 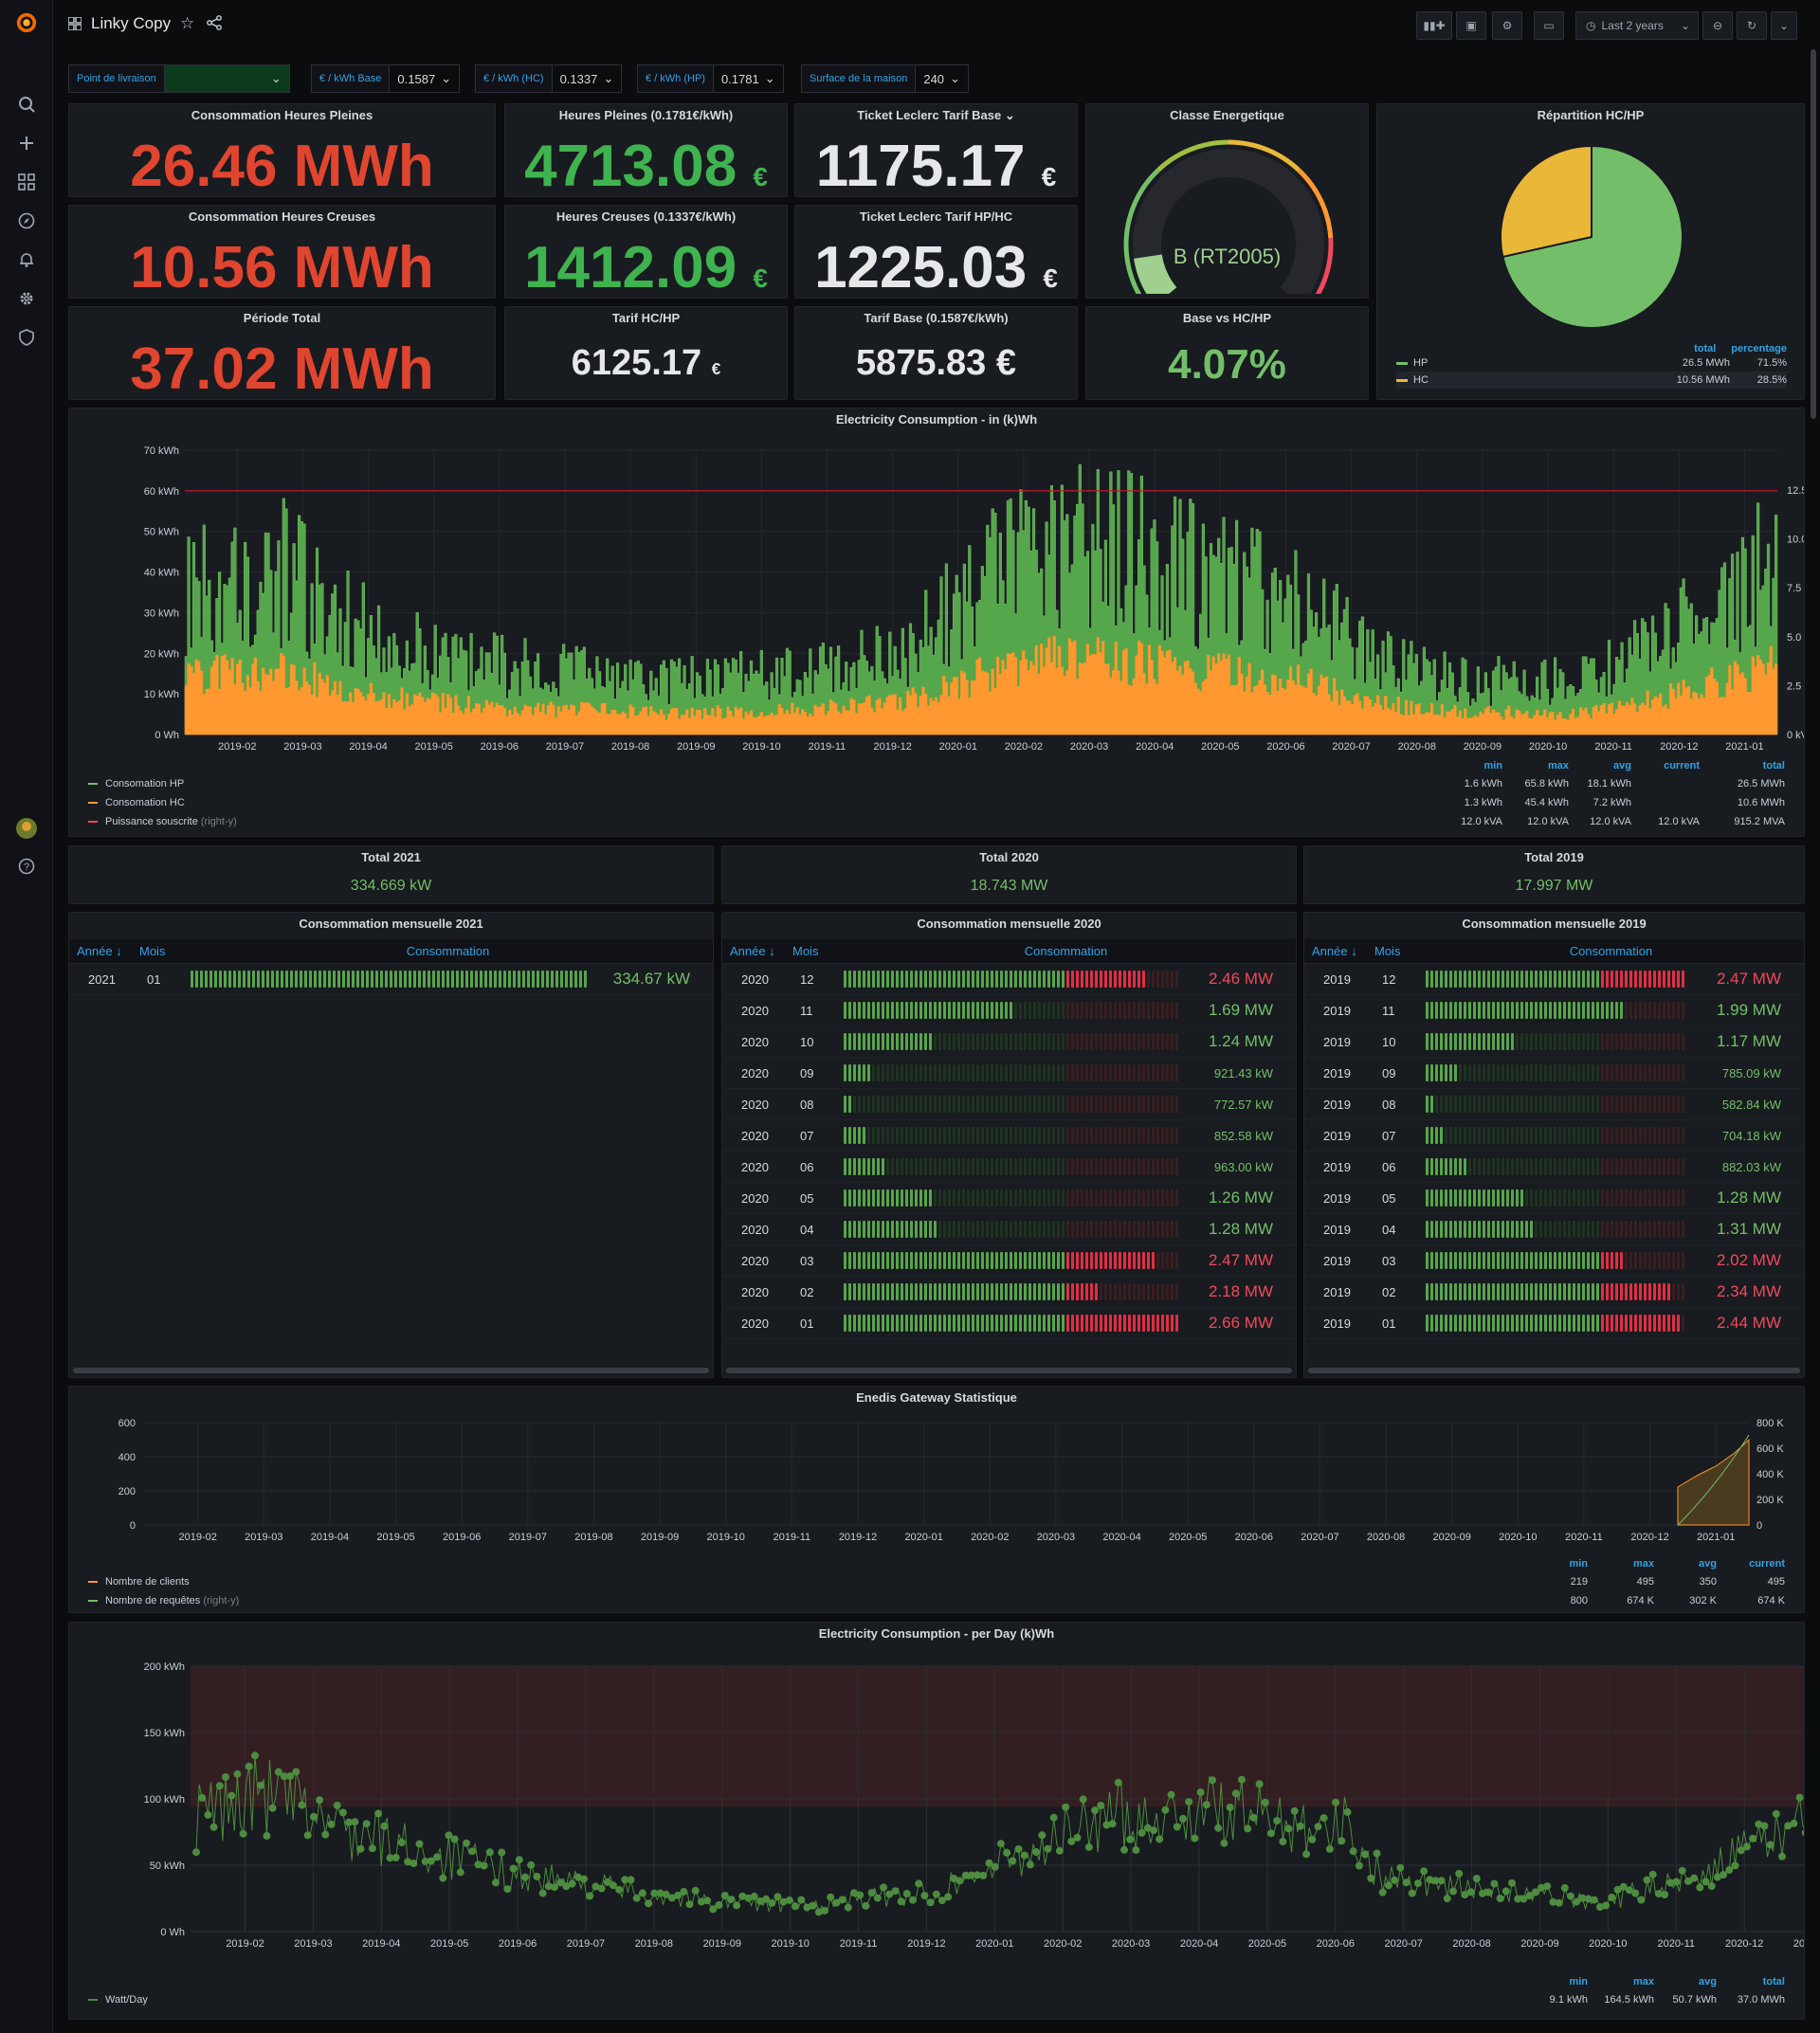 What do you see at coordinates (1813, 234) in the screenshot?
I see `page-scrollbar` at bounding box center [1813, 234].